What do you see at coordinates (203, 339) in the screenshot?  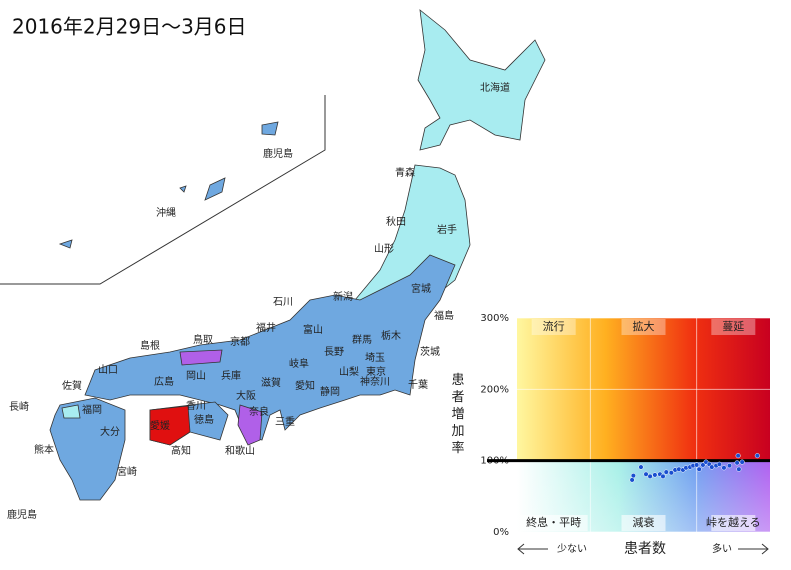 I see `prefecture-label: 鳥取` at bounding box center [203, 339].